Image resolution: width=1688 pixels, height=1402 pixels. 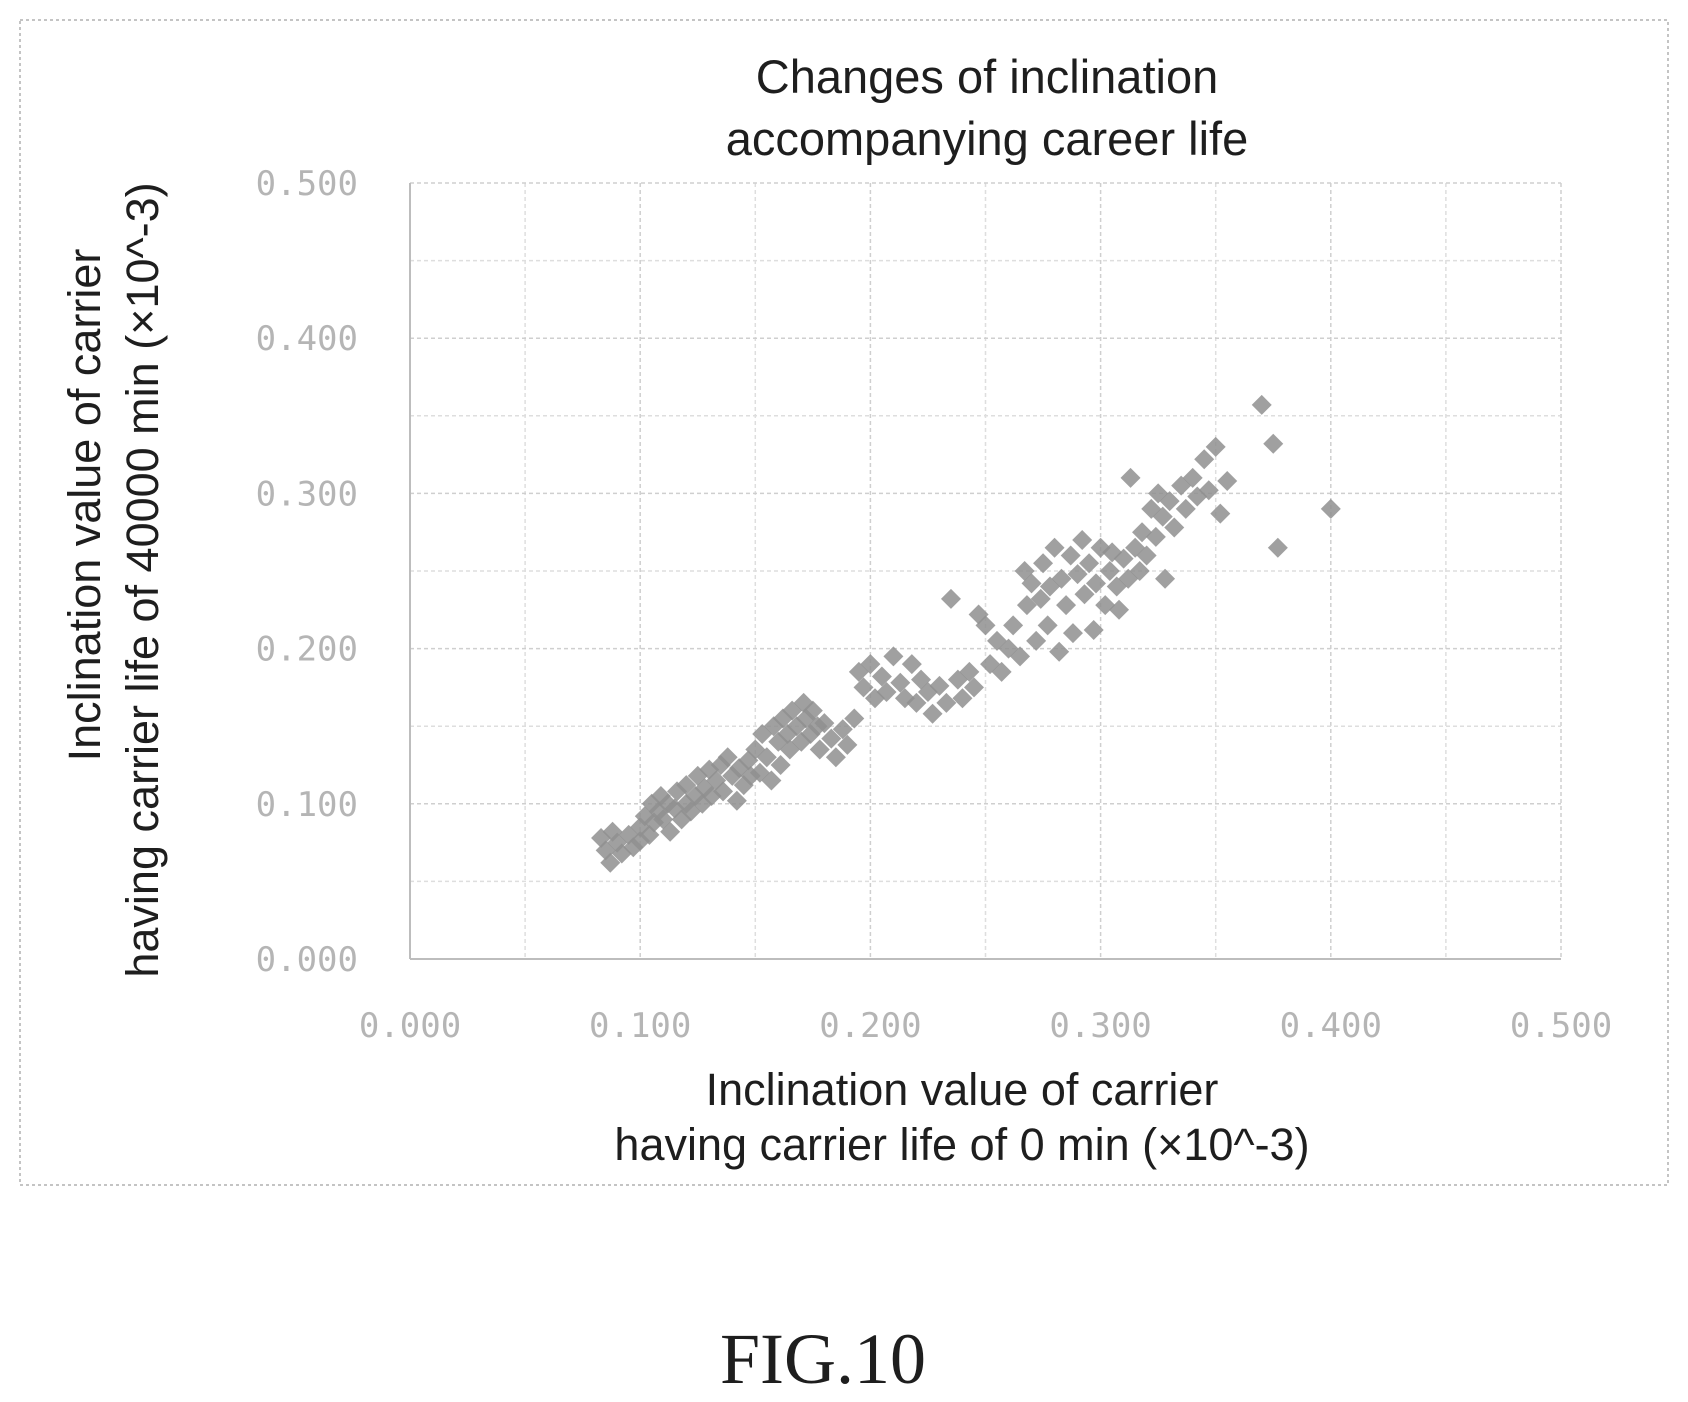 I want to click on y-tick-label: 0.500, so click(x=307, y=184).